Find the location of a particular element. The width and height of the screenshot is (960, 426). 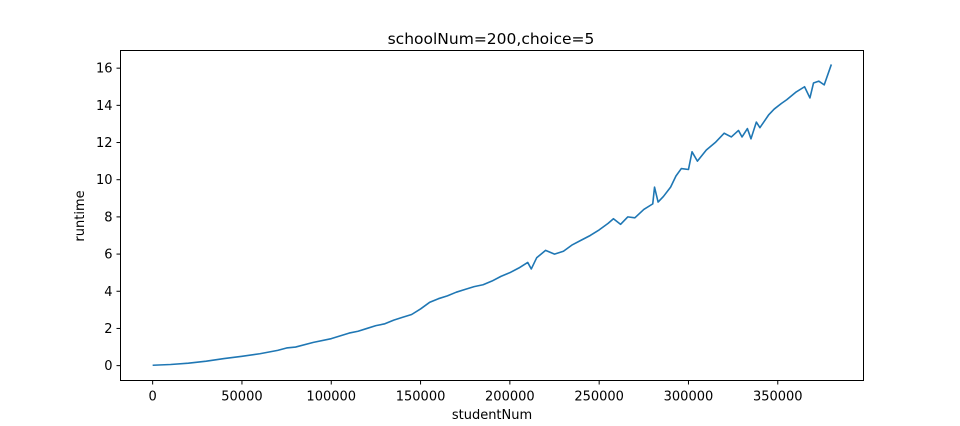

y-axis-label: runtime is located at coordinates (80, 215).